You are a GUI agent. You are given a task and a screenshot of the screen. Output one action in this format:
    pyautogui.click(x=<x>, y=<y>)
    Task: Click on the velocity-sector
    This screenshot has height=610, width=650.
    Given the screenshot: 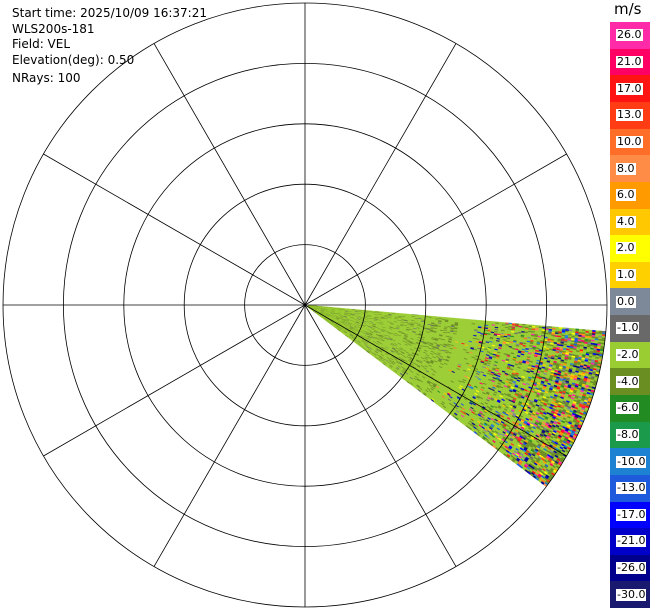 What is the action you would take?
    pyautogui.click(x=457, y=396)
    